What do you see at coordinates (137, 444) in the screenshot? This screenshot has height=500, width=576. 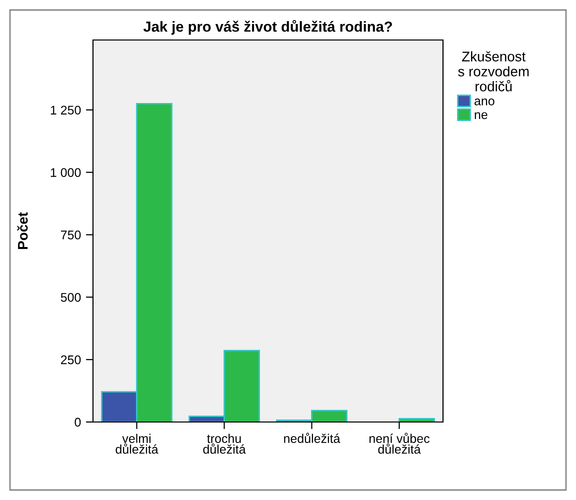 I see `x-tick-label: velmi důležitá` at bounding box center [137, 444].